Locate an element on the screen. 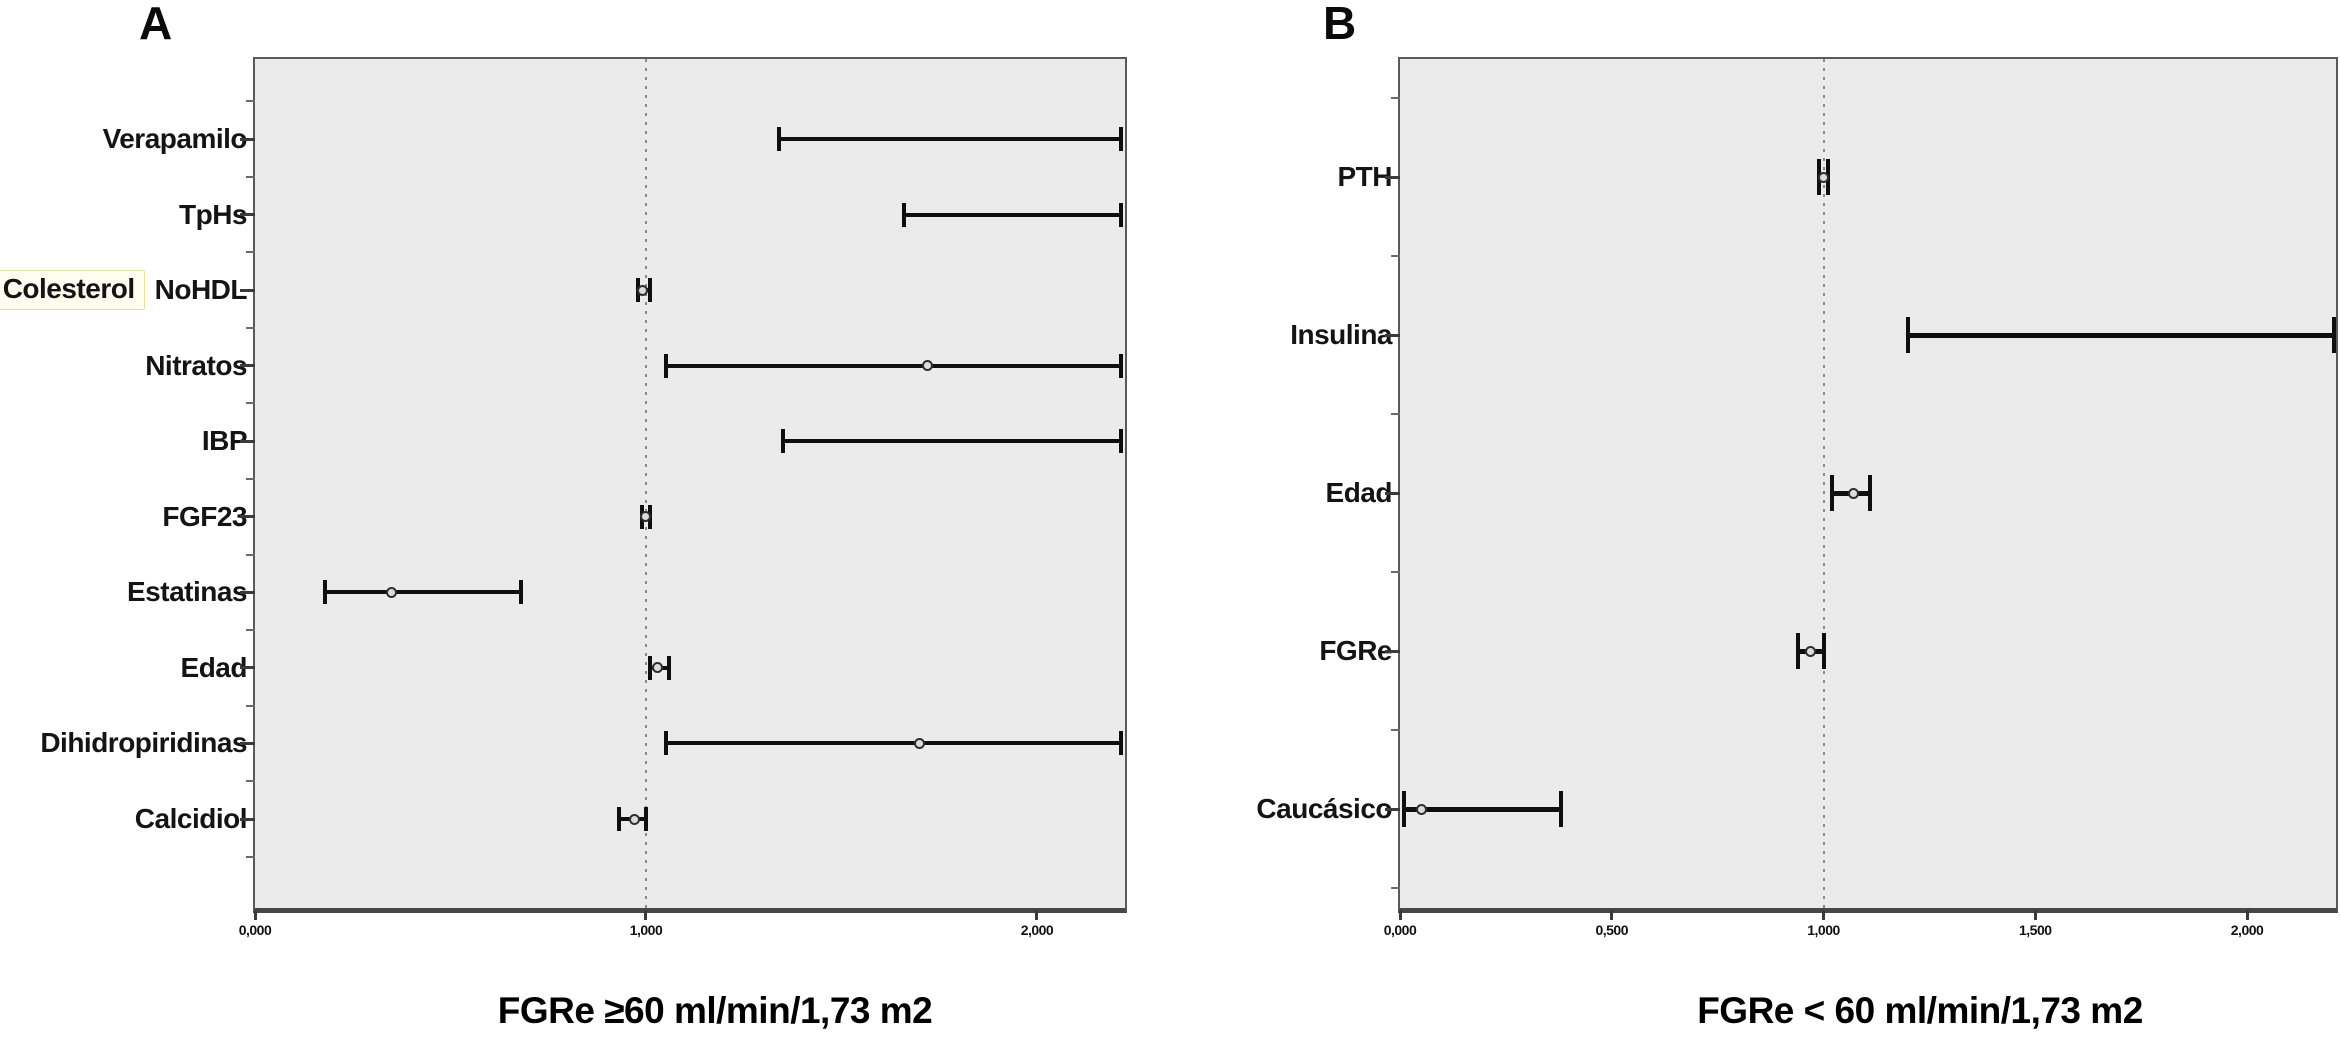  x-axis-tick-label: 0,000 is located at coordinates (1400, 930).